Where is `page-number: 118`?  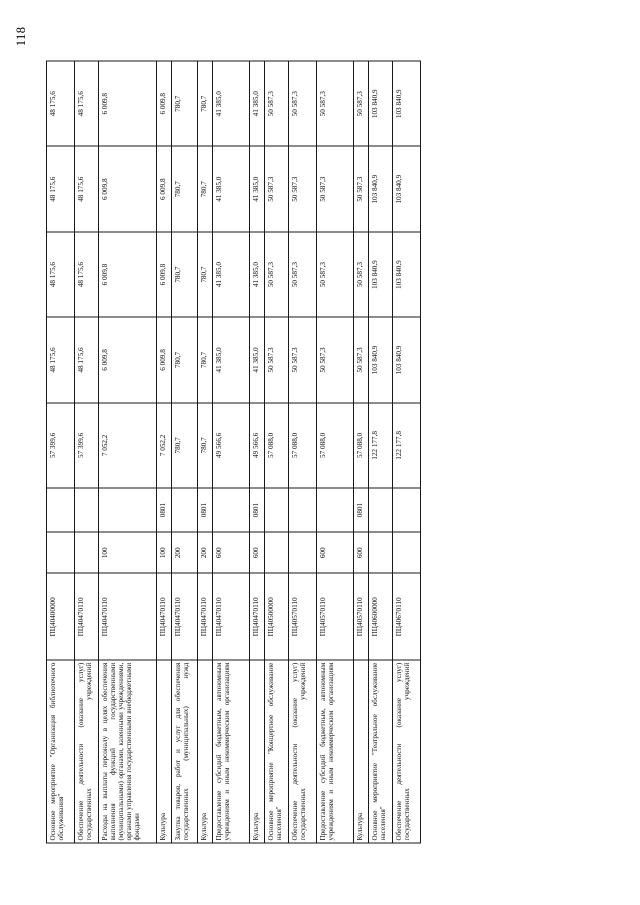 page-number: 118 is located at coordinates (21, 36).